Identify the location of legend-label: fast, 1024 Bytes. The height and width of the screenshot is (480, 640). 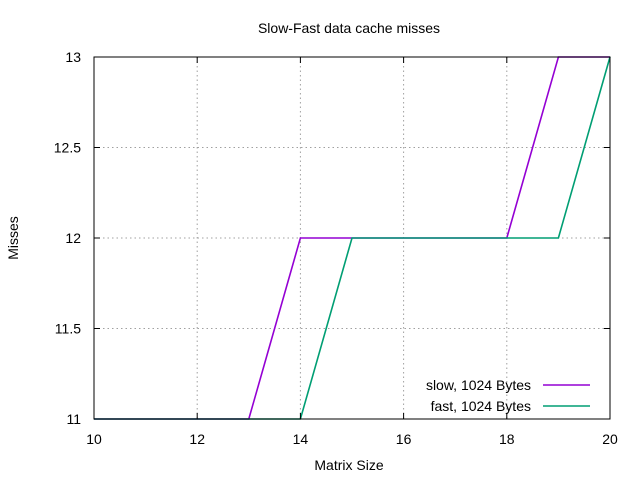
(481, 406).